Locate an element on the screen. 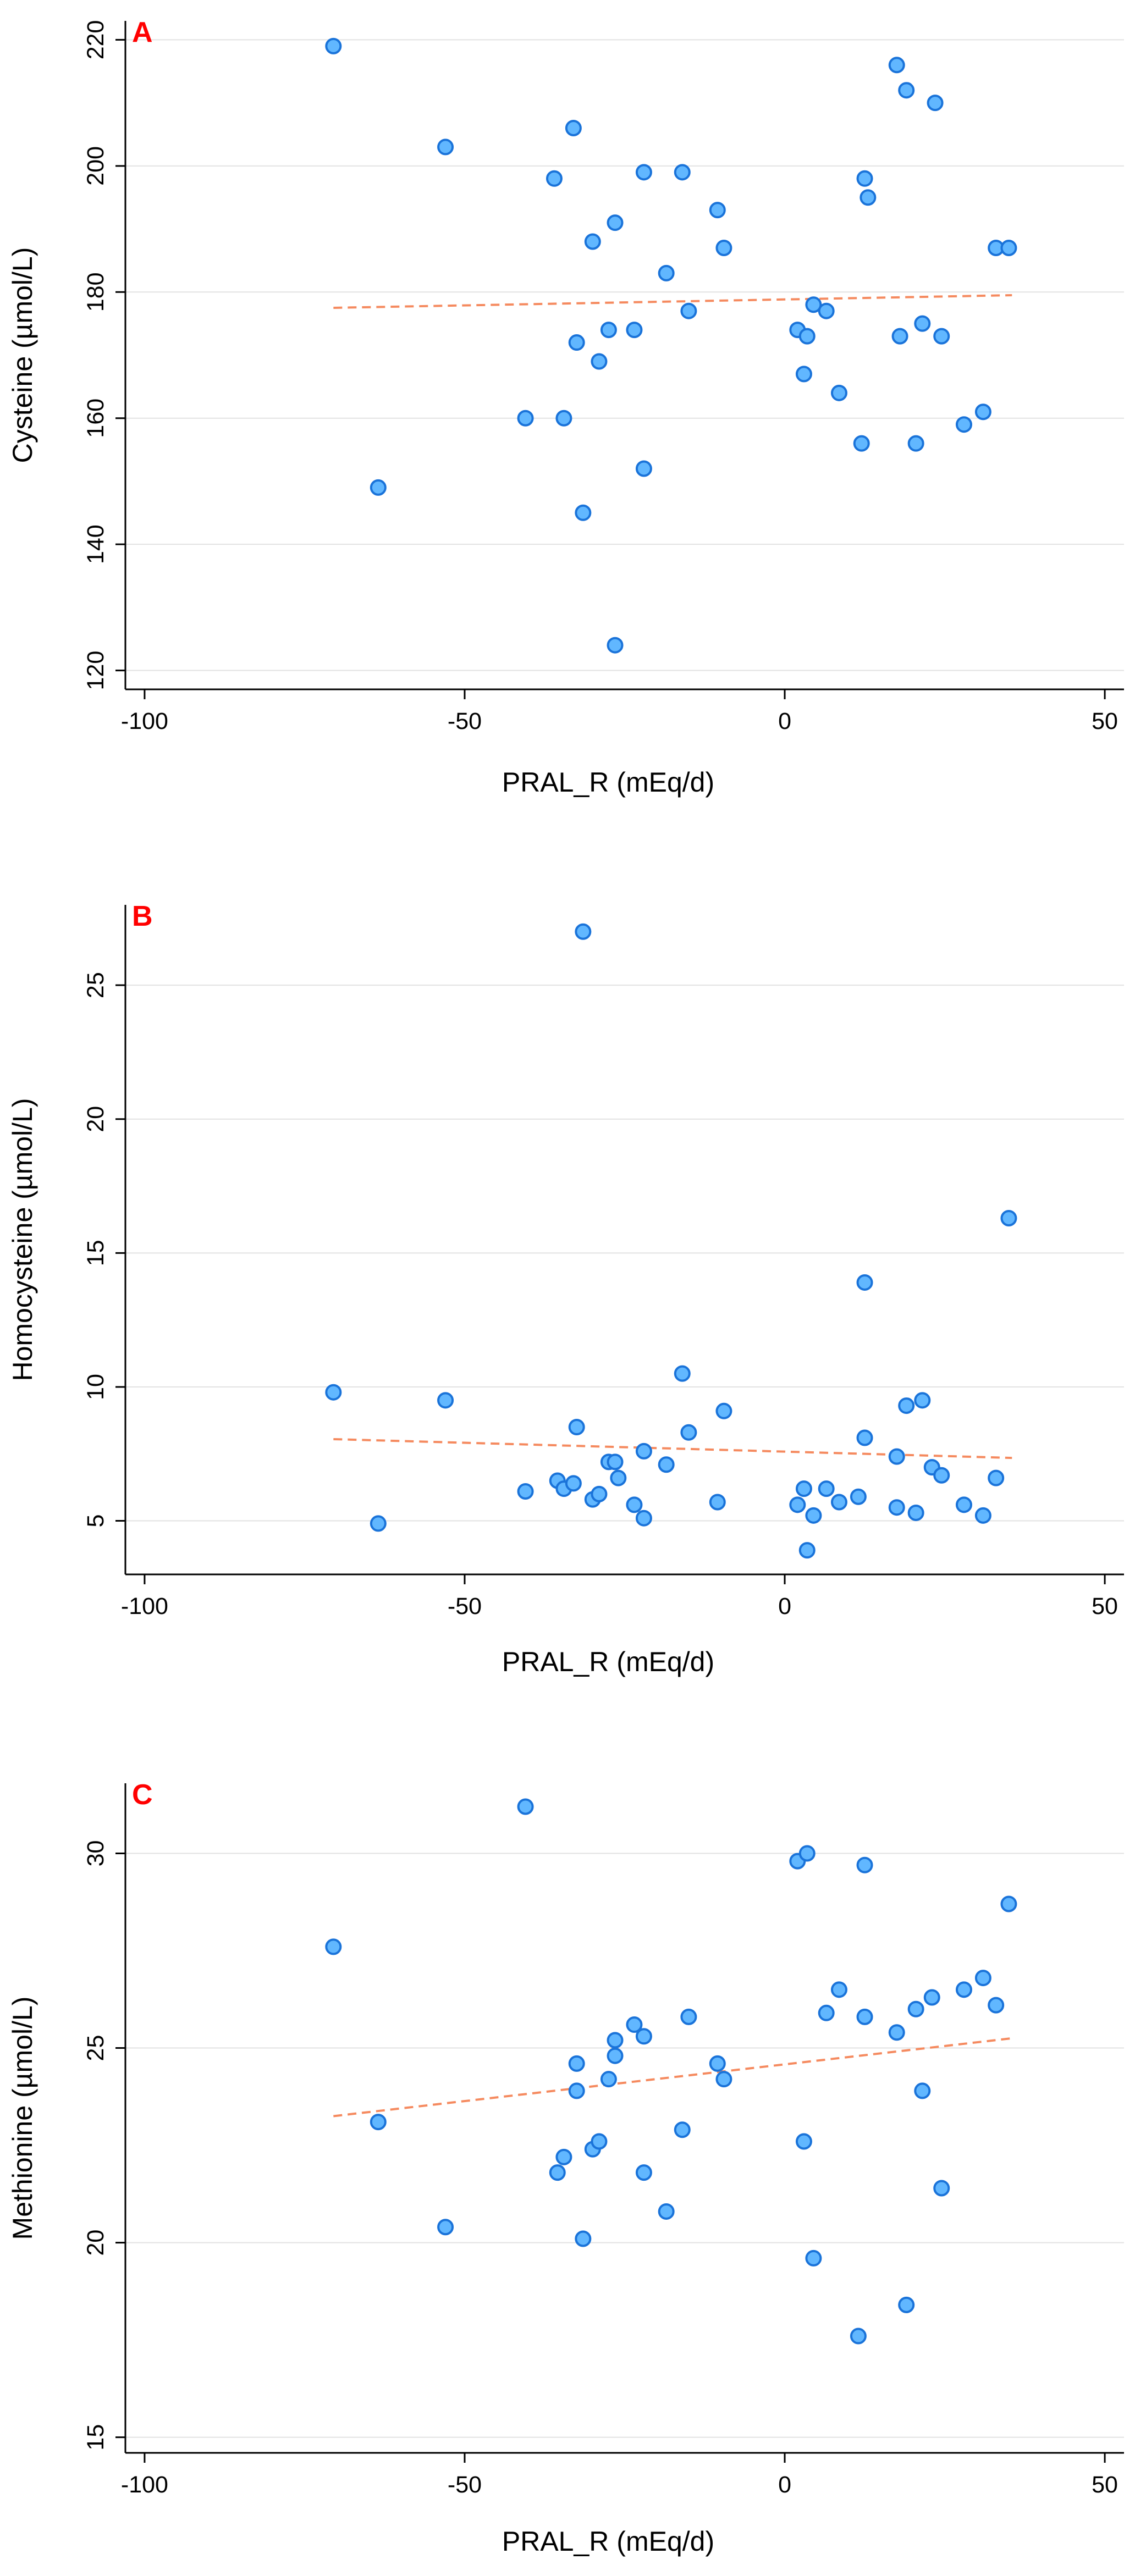 Image resolution: width=1146 pixels, height=2576 pixels. y-tick-label: 30 is located at coordinates (95, 1853).